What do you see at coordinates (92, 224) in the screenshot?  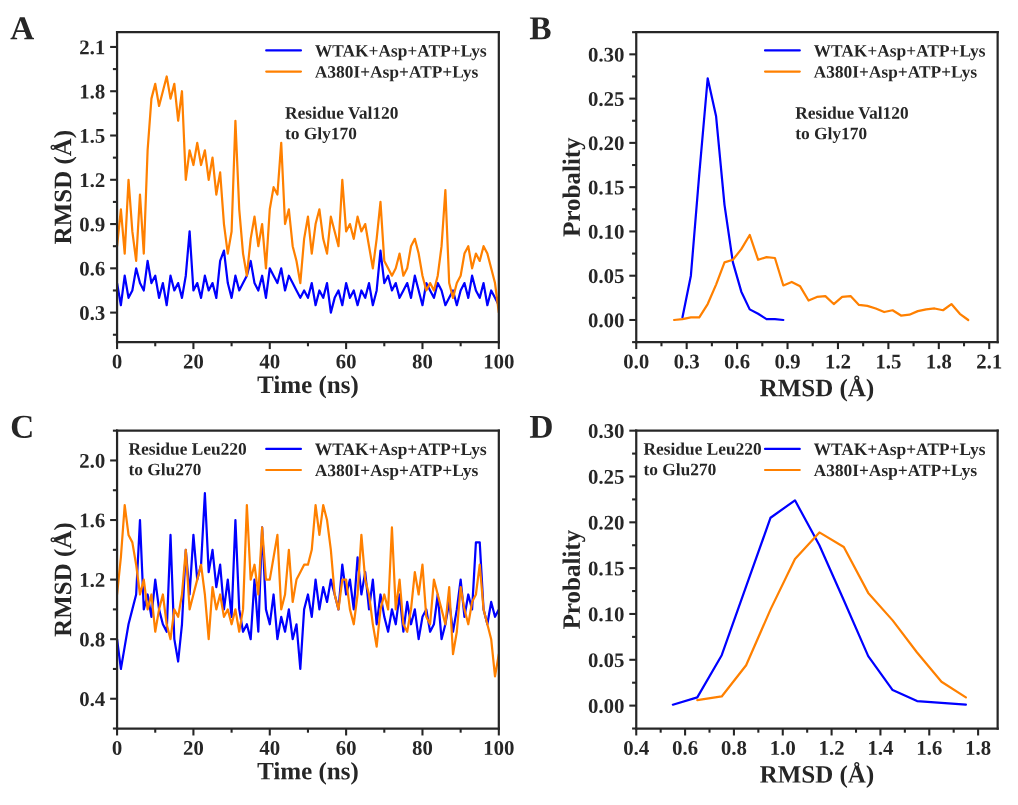 I see `y-tick-label: 0.9` at bounding box center [92, 224].